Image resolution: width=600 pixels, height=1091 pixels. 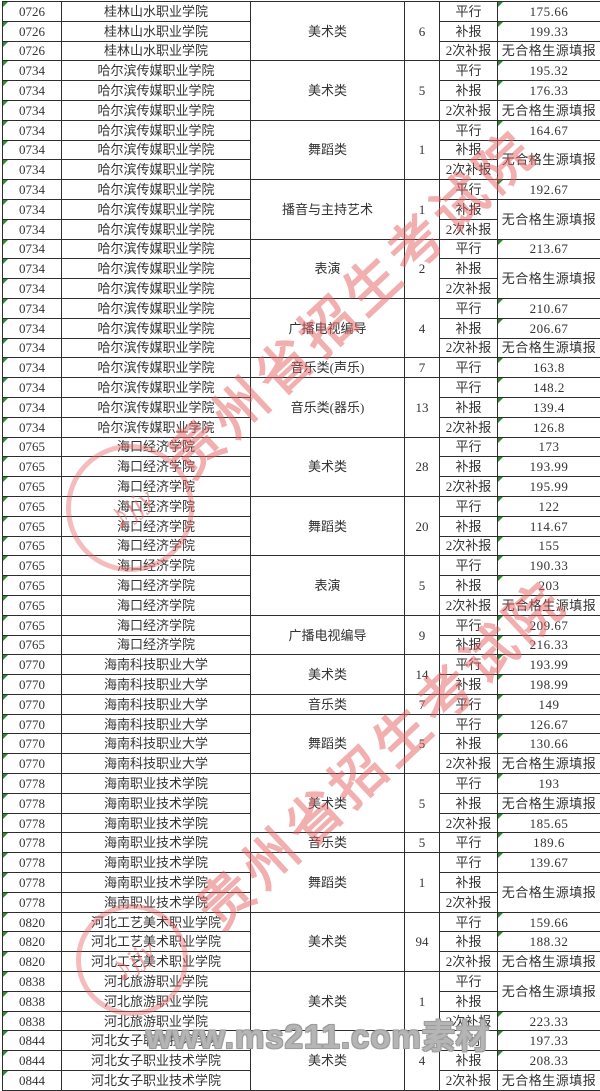 I want to click on score-cell: 163.8, so click(x=549, y=368).